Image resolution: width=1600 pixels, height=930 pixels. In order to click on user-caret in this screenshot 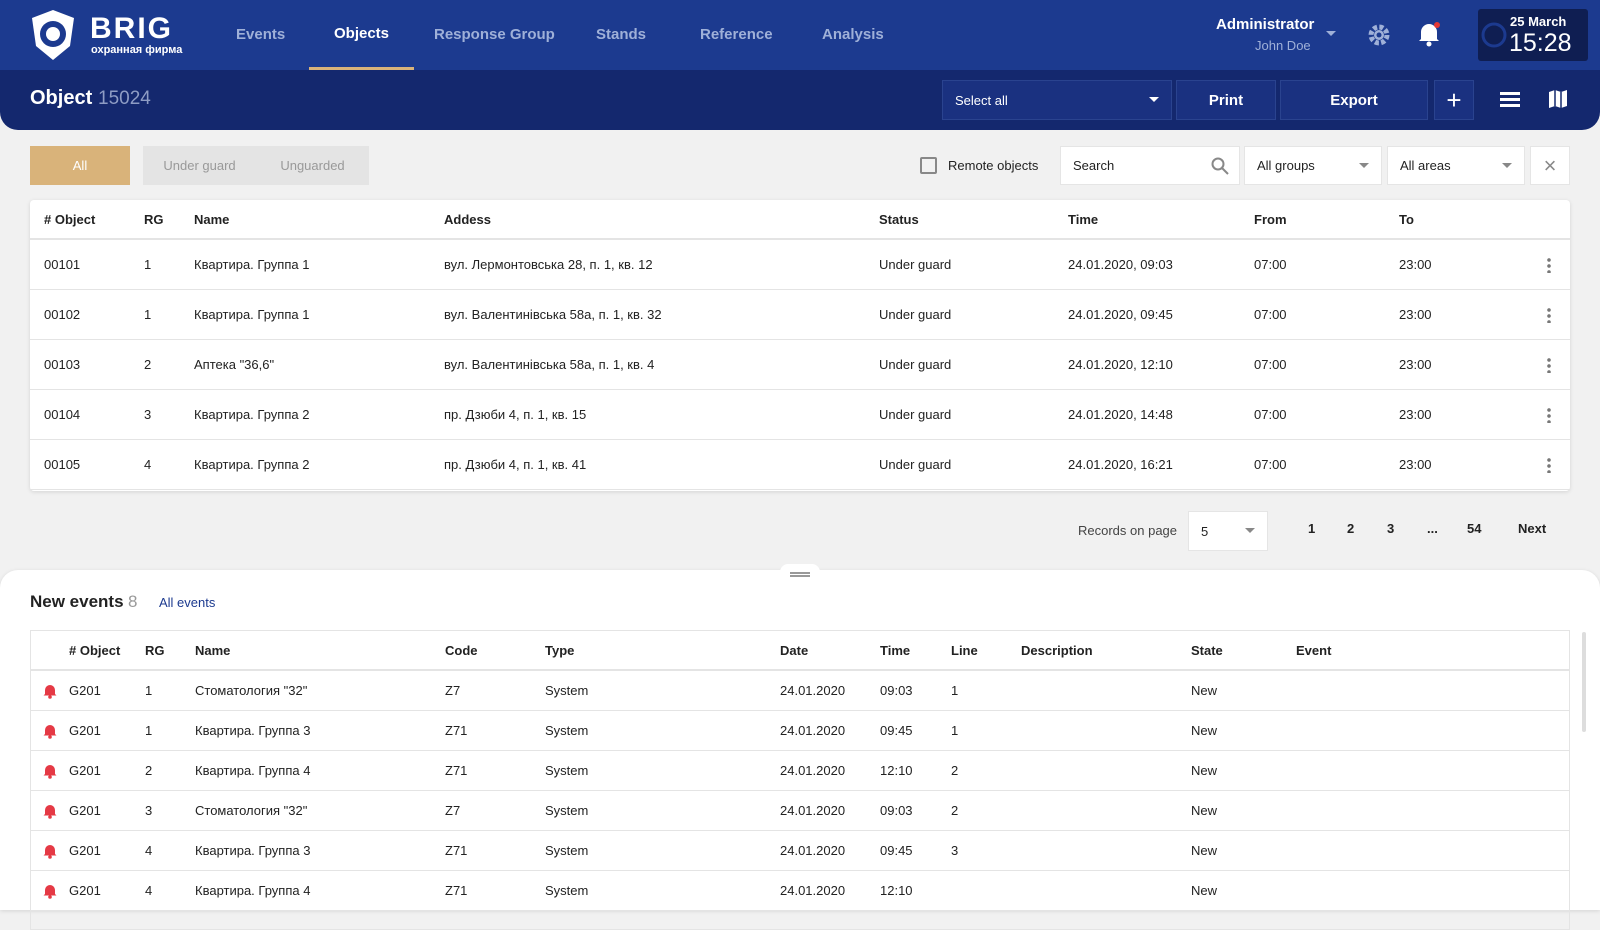, I will do `click(1331, 36)`.